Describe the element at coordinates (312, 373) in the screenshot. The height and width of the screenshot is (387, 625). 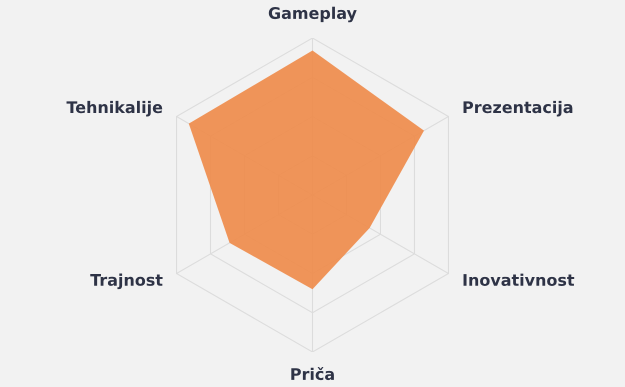
I see `spoke-label: Priča` at that location.